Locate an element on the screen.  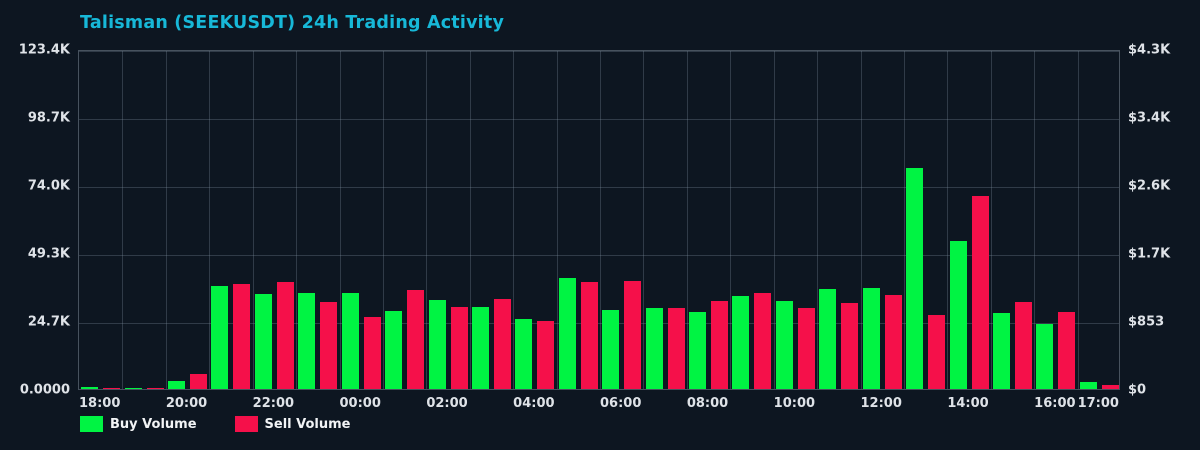
x-axis-tick: 06:00 is located at coordinates (621, 403).